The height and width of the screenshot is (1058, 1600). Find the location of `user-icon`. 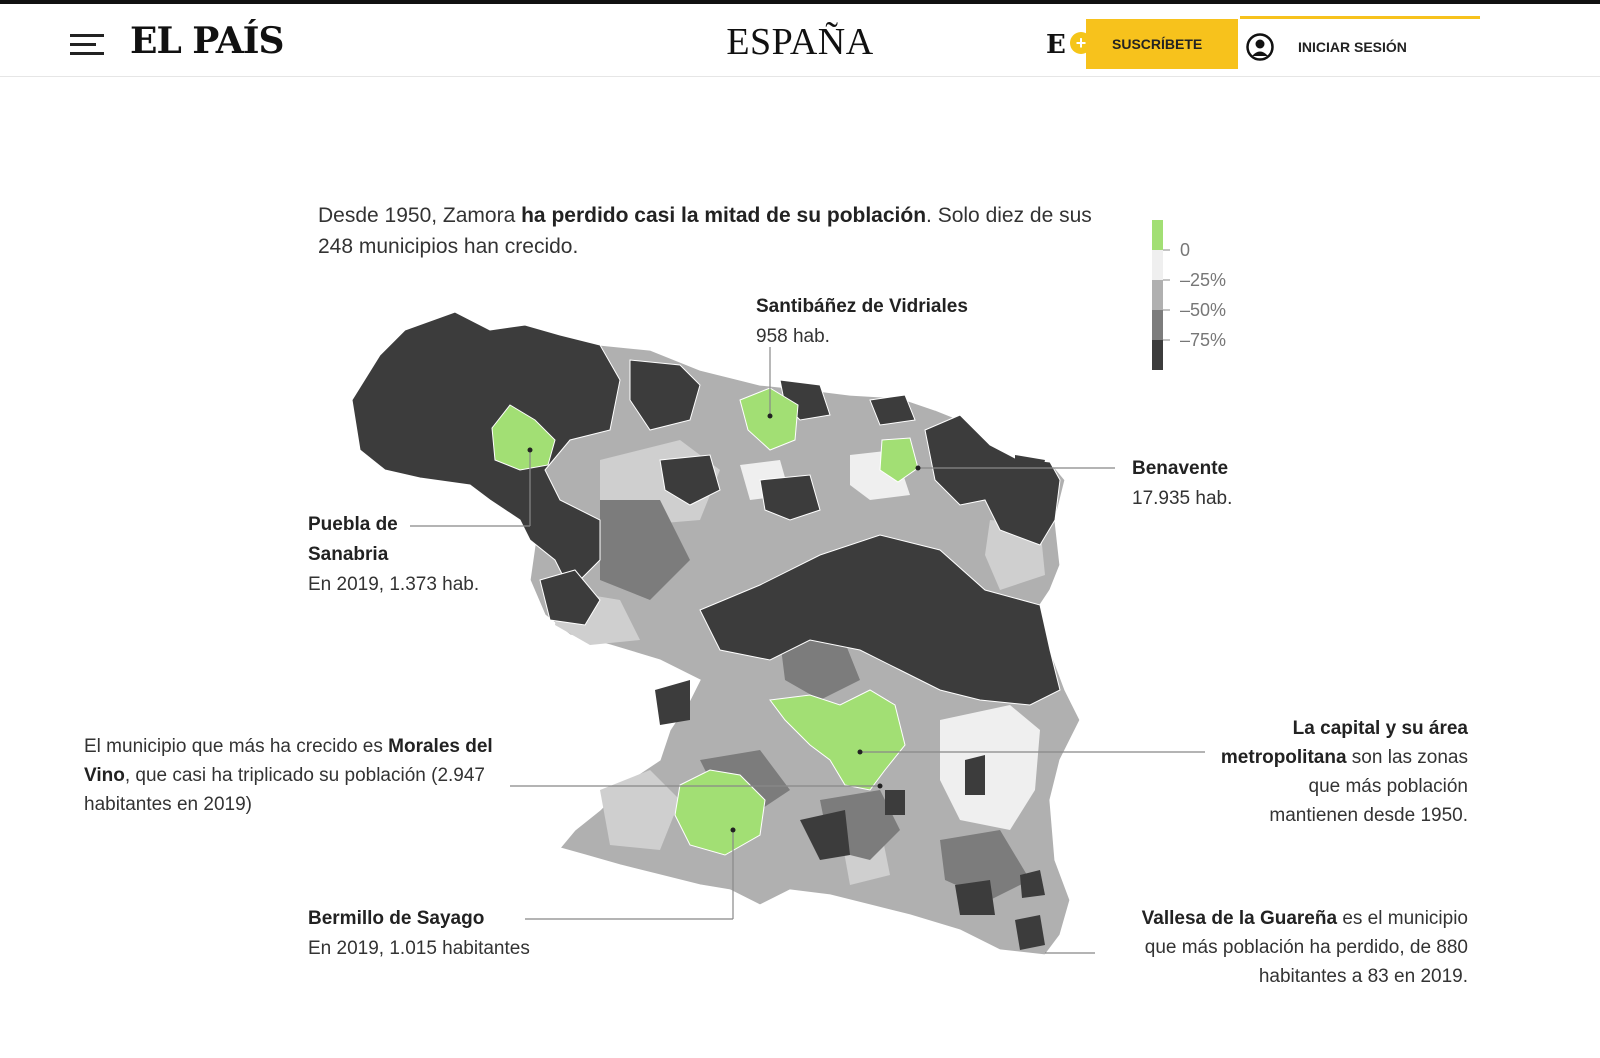

user-icon is located at coordinates (1260, 47).